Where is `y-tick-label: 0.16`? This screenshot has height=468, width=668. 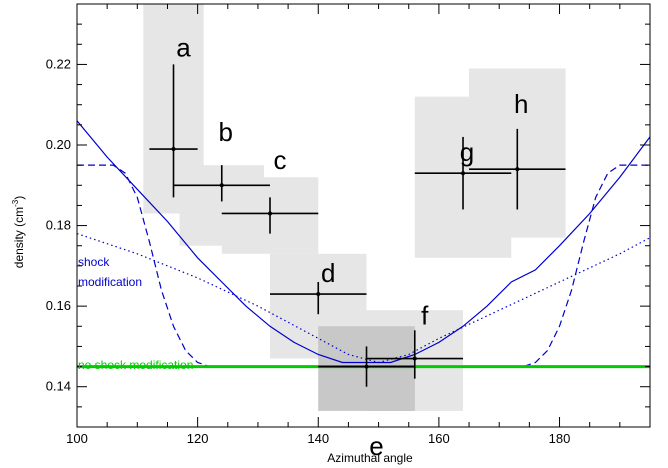
y-tick-label: 0.16 is located at coordinates (58, 305).